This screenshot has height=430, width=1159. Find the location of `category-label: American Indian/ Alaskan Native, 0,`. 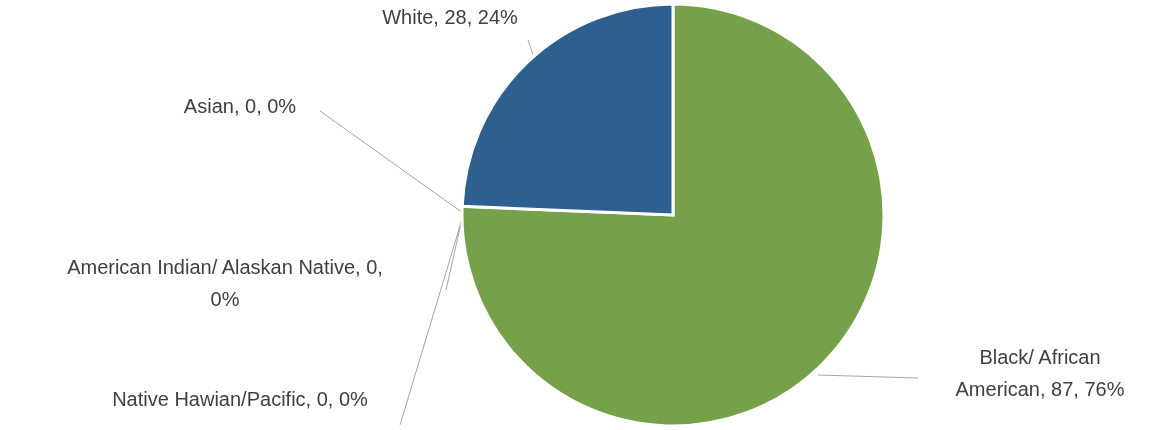

category-label: American Indian/ Alaskan Native, 0, is located at coordinates (225, 267).